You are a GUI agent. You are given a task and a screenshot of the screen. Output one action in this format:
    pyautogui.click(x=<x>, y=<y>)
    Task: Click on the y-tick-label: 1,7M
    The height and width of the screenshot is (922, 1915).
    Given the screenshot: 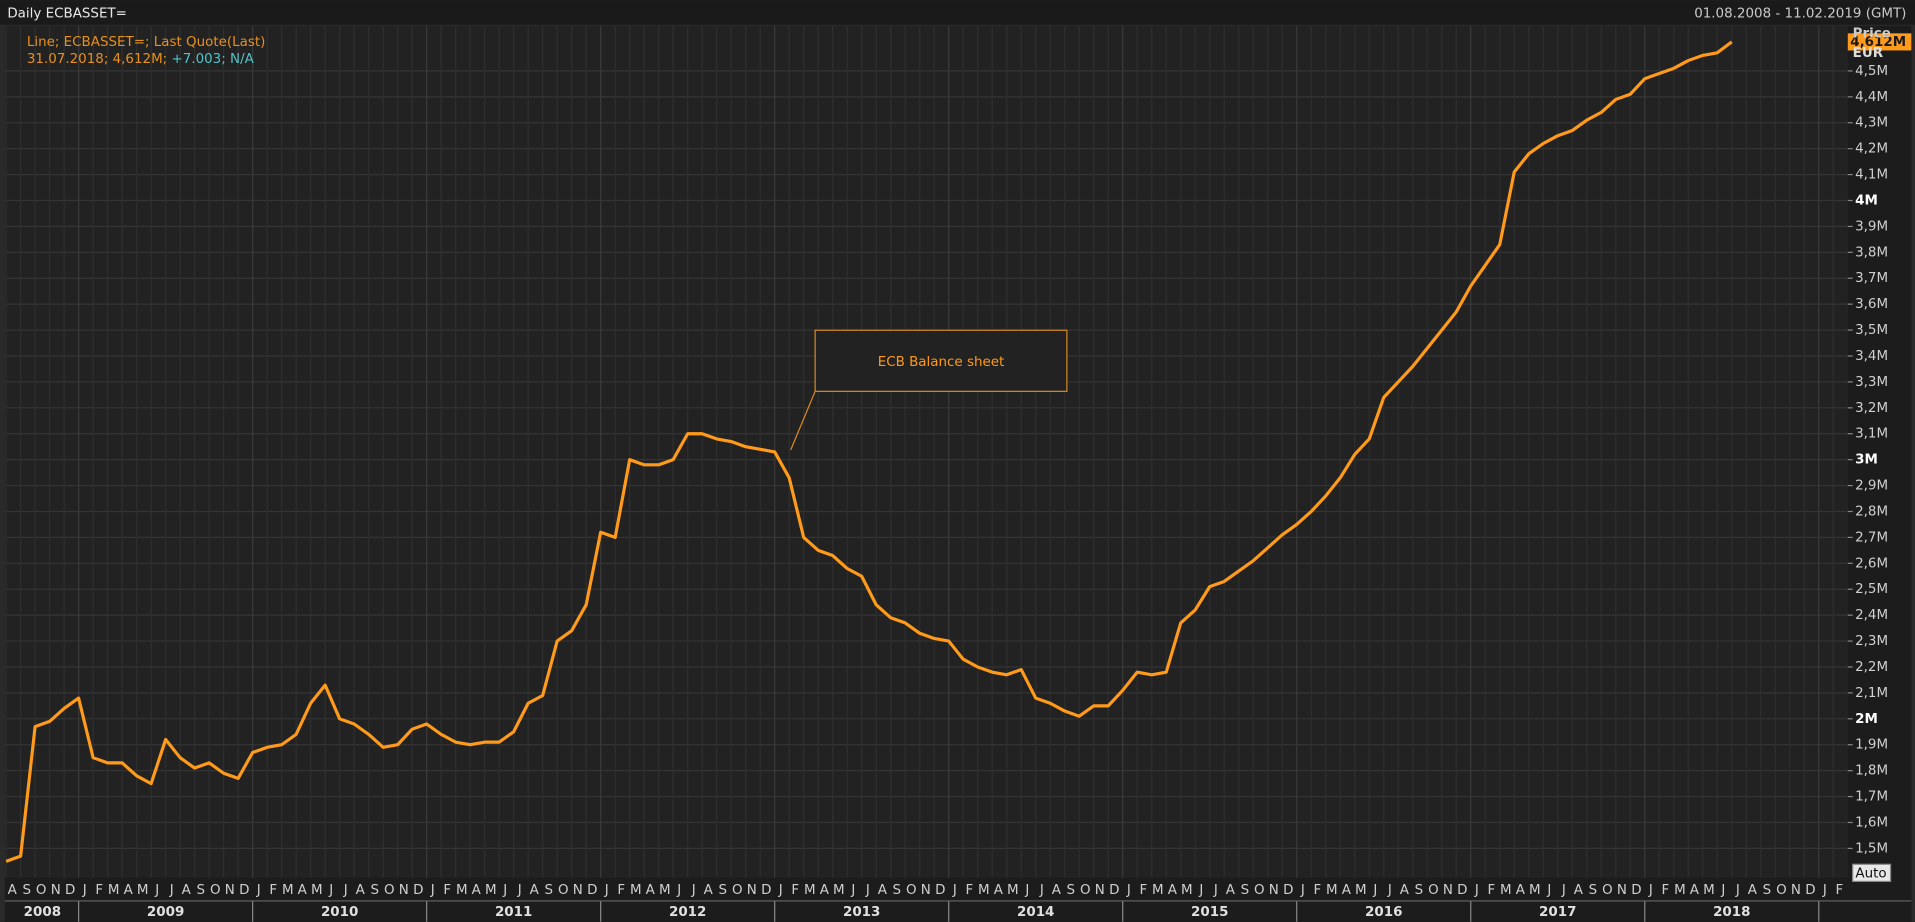 What is the action you would take?
    pyautogui.click(x=1871, y=797)
    